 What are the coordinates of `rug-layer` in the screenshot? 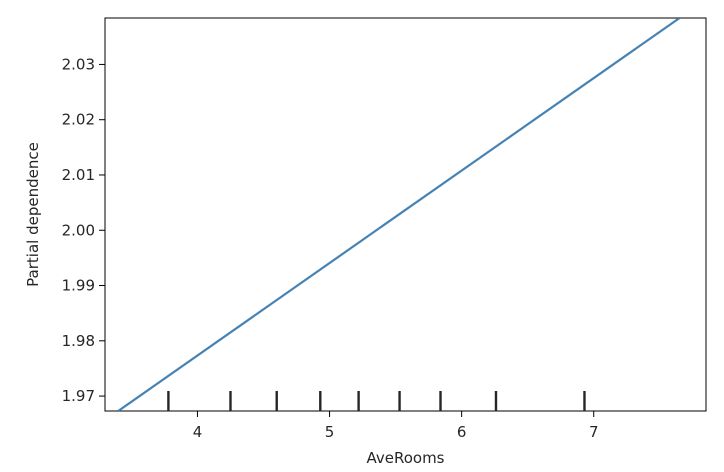 It's located at (376, 401).